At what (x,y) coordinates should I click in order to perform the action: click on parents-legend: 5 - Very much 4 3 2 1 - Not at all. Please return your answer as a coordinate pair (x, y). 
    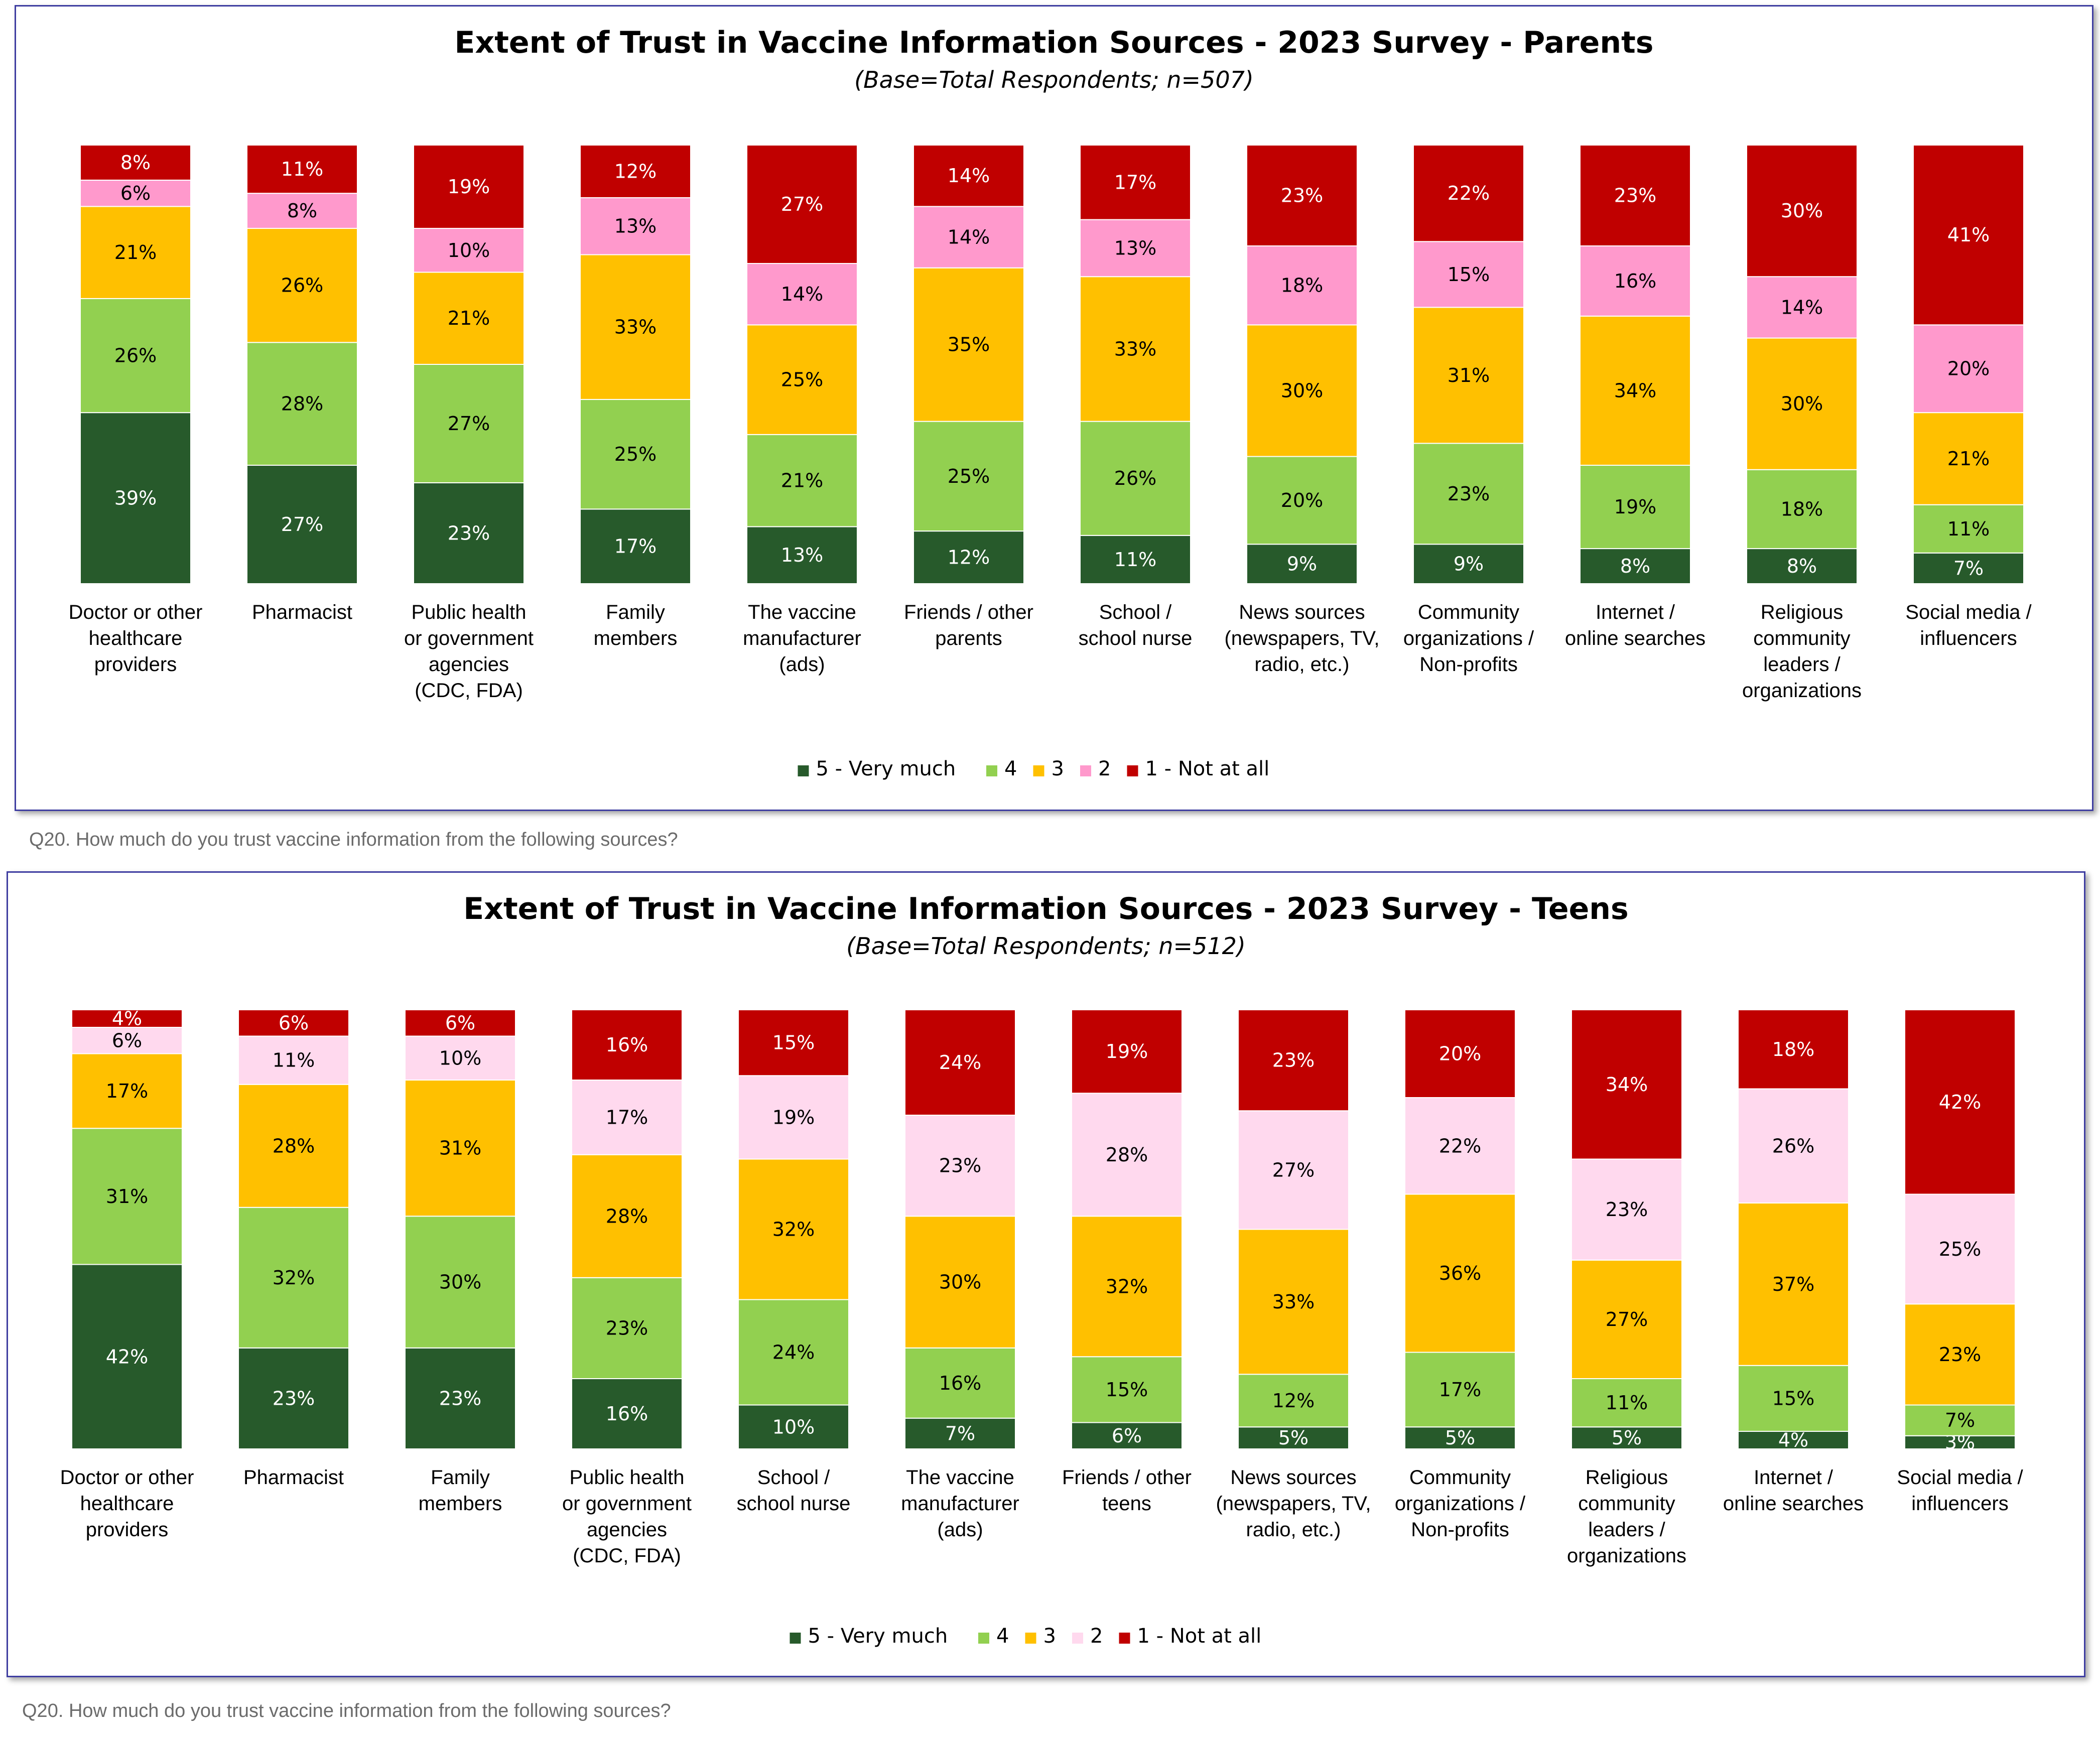
    Looking at the image, I should click on (1033, 769).